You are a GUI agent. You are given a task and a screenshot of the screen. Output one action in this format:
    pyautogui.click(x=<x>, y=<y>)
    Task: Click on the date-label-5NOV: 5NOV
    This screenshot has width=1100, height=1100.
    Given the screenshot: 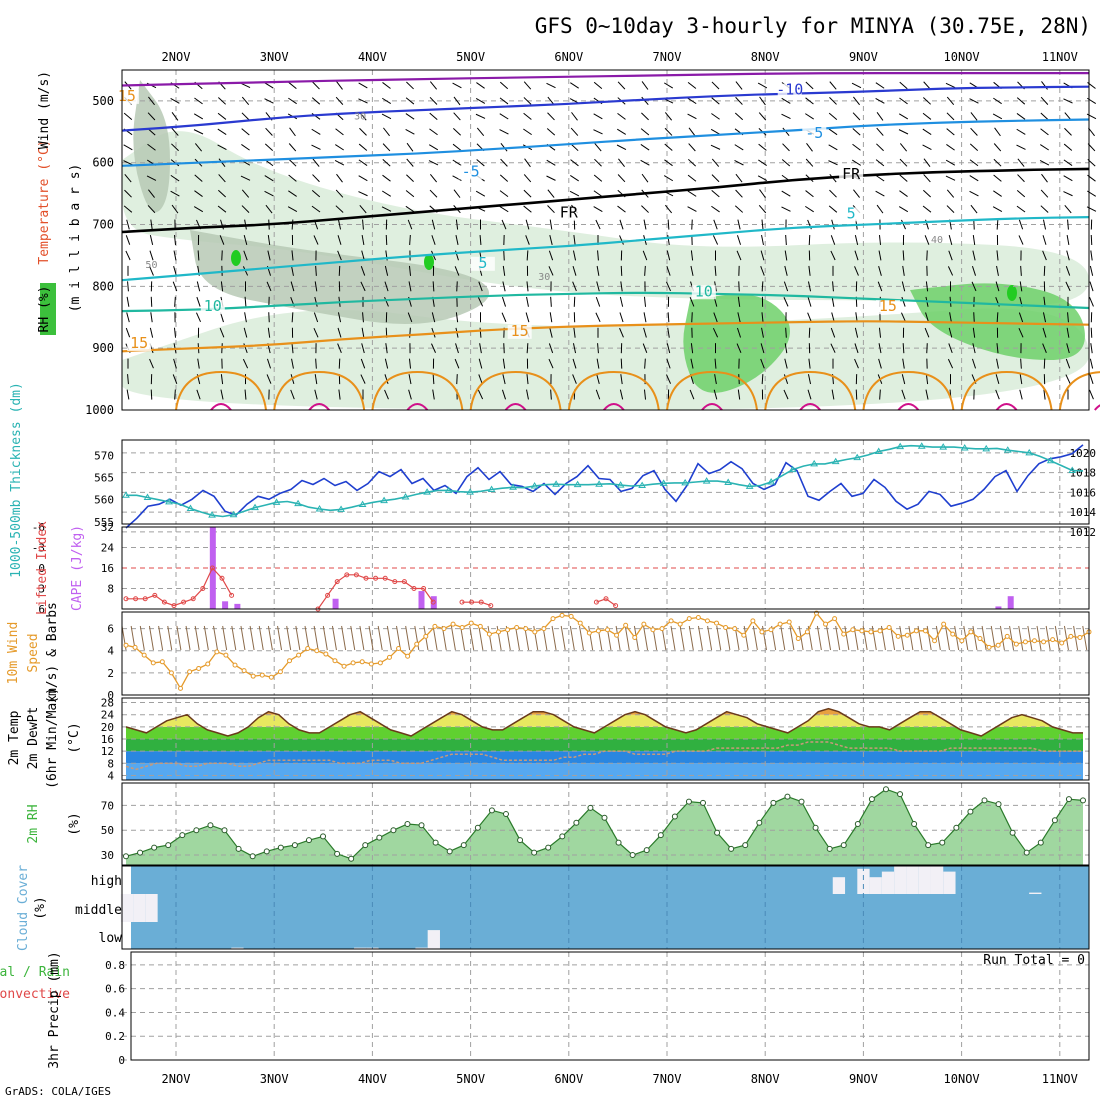 What is the action you would take?
    pyautogui.click(x=470, y=1079)
    